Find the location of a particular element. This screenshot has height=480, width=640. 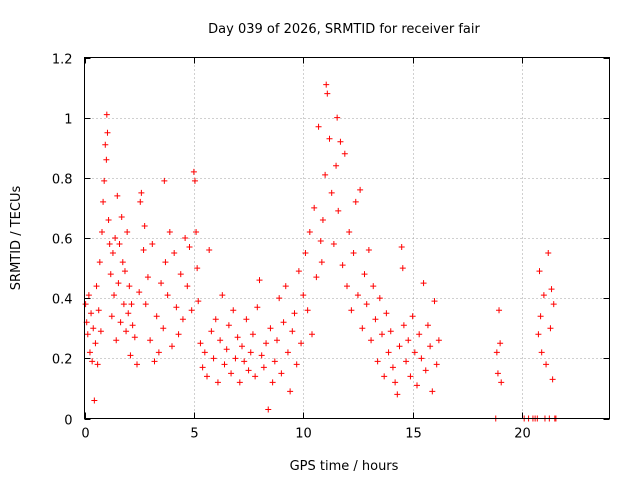

y-tick-label: 1.2 is located at coordinates (62, 60).